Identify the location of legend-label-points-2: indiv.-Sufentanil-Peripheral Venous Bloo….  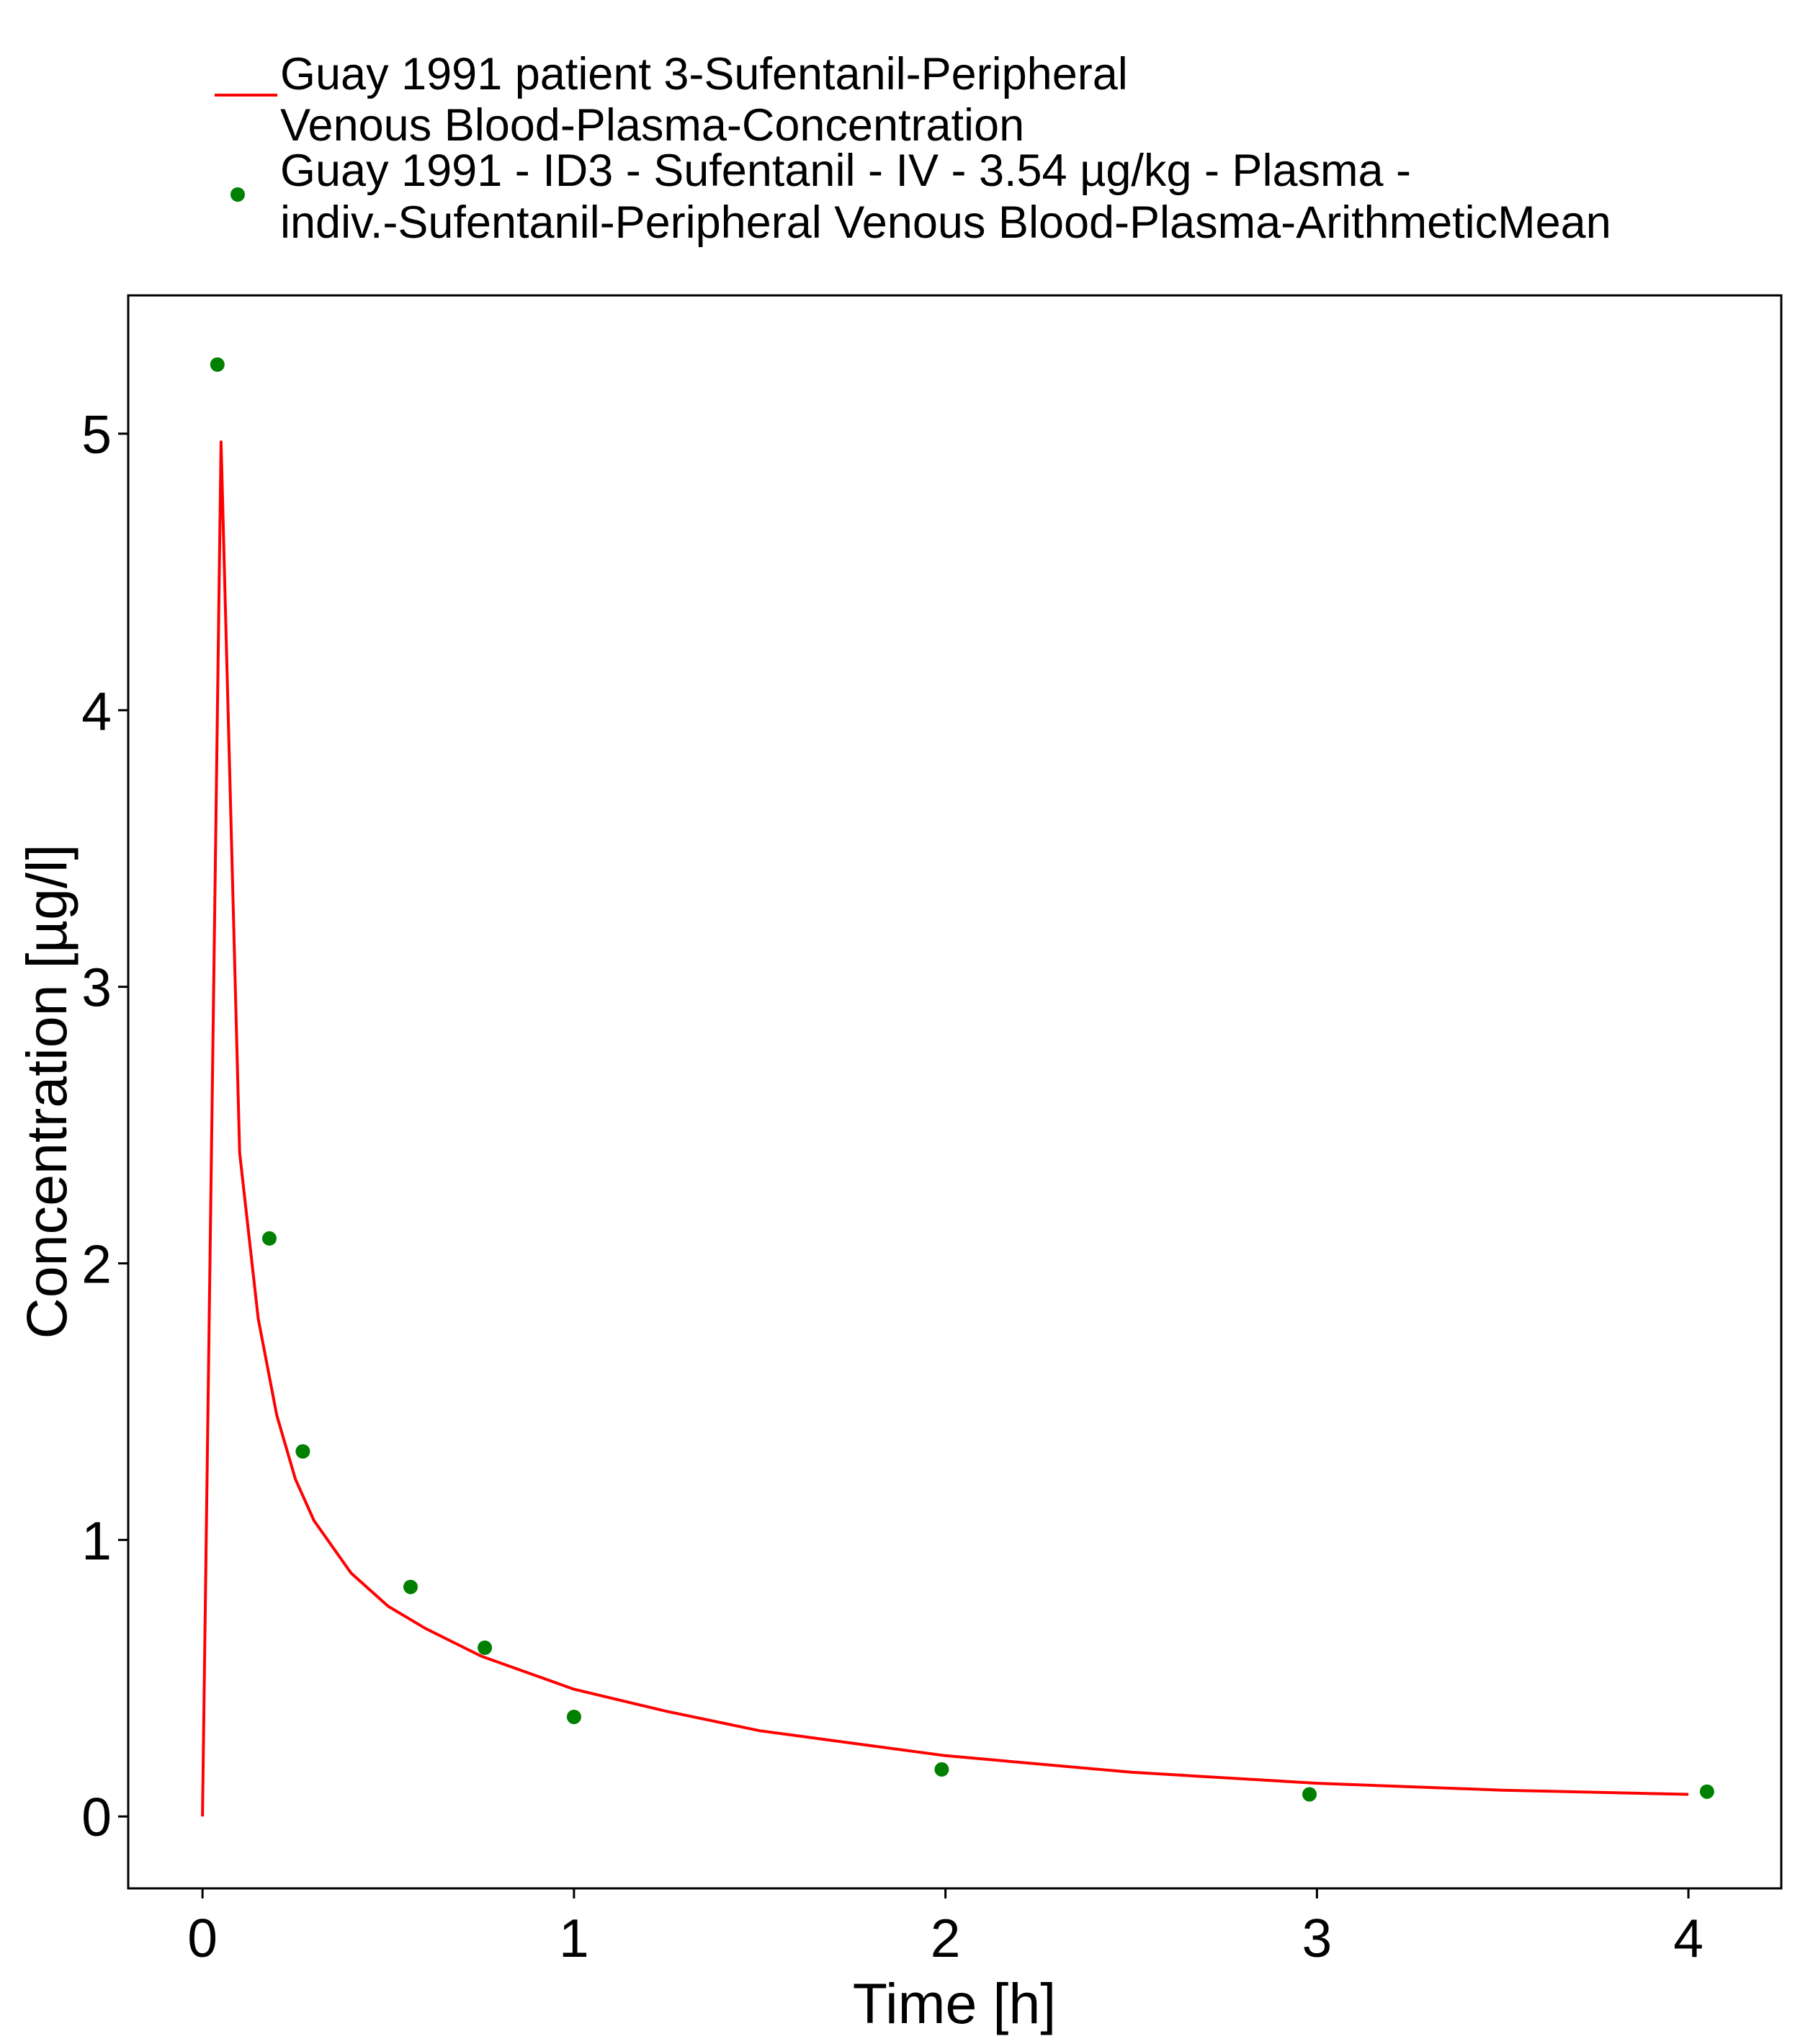
(946, 223).